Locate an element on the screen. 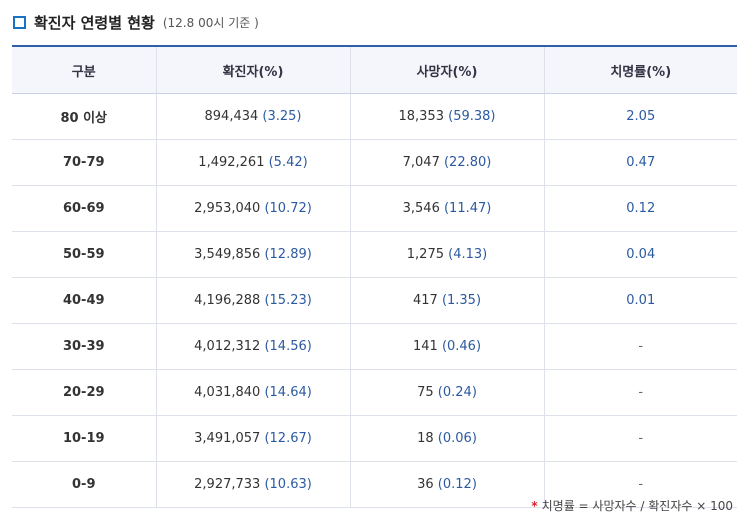 The width and height of the screenshot is (743, 515). table-header-row: 구분 확진자(%) 사망자(%) 치명률(%) is located at coordinates (374, 69).